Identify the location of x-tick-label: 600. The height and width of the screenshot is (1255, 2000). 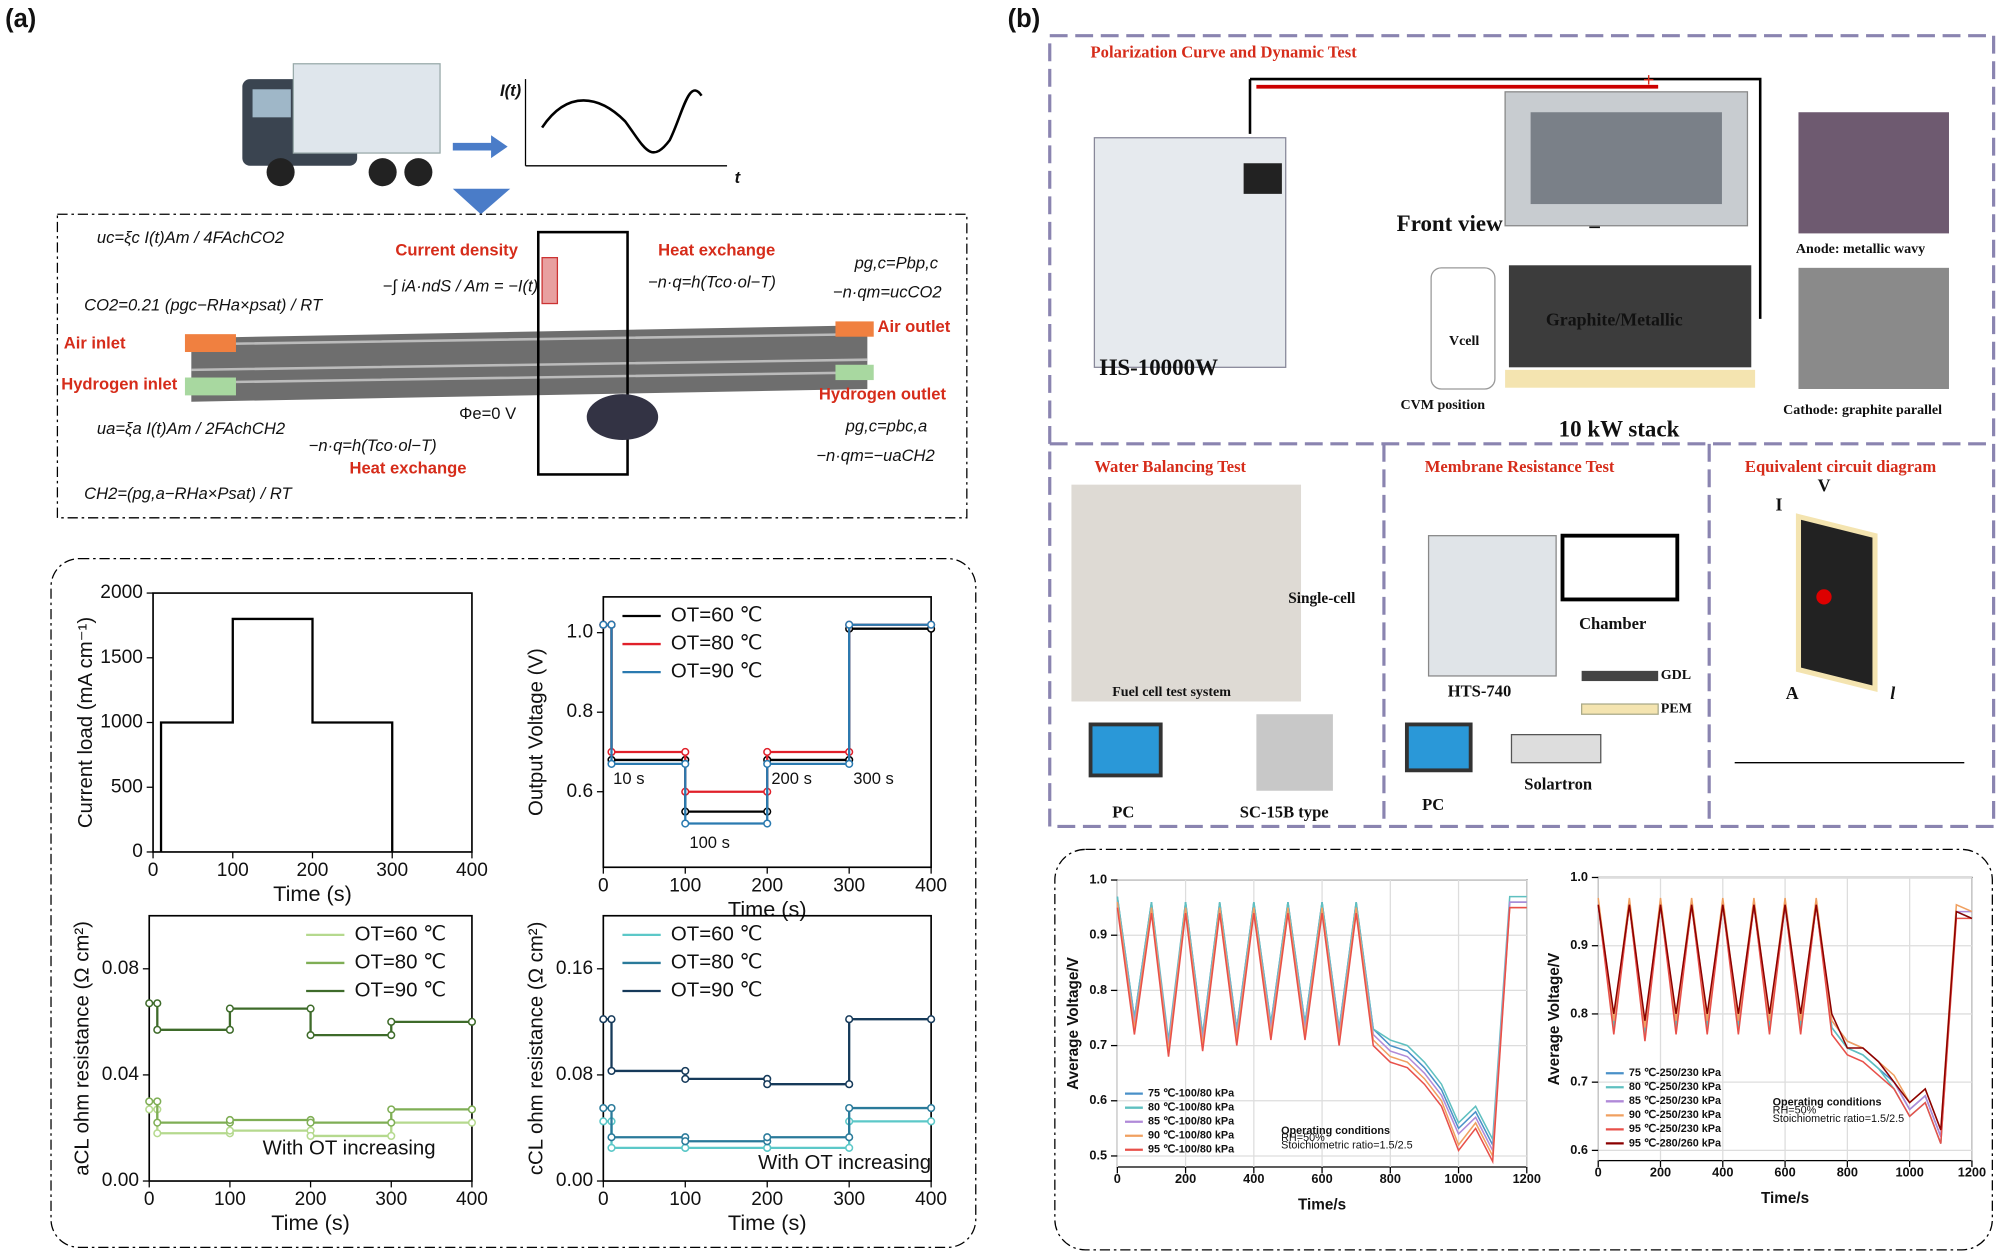
(1321, 1178).